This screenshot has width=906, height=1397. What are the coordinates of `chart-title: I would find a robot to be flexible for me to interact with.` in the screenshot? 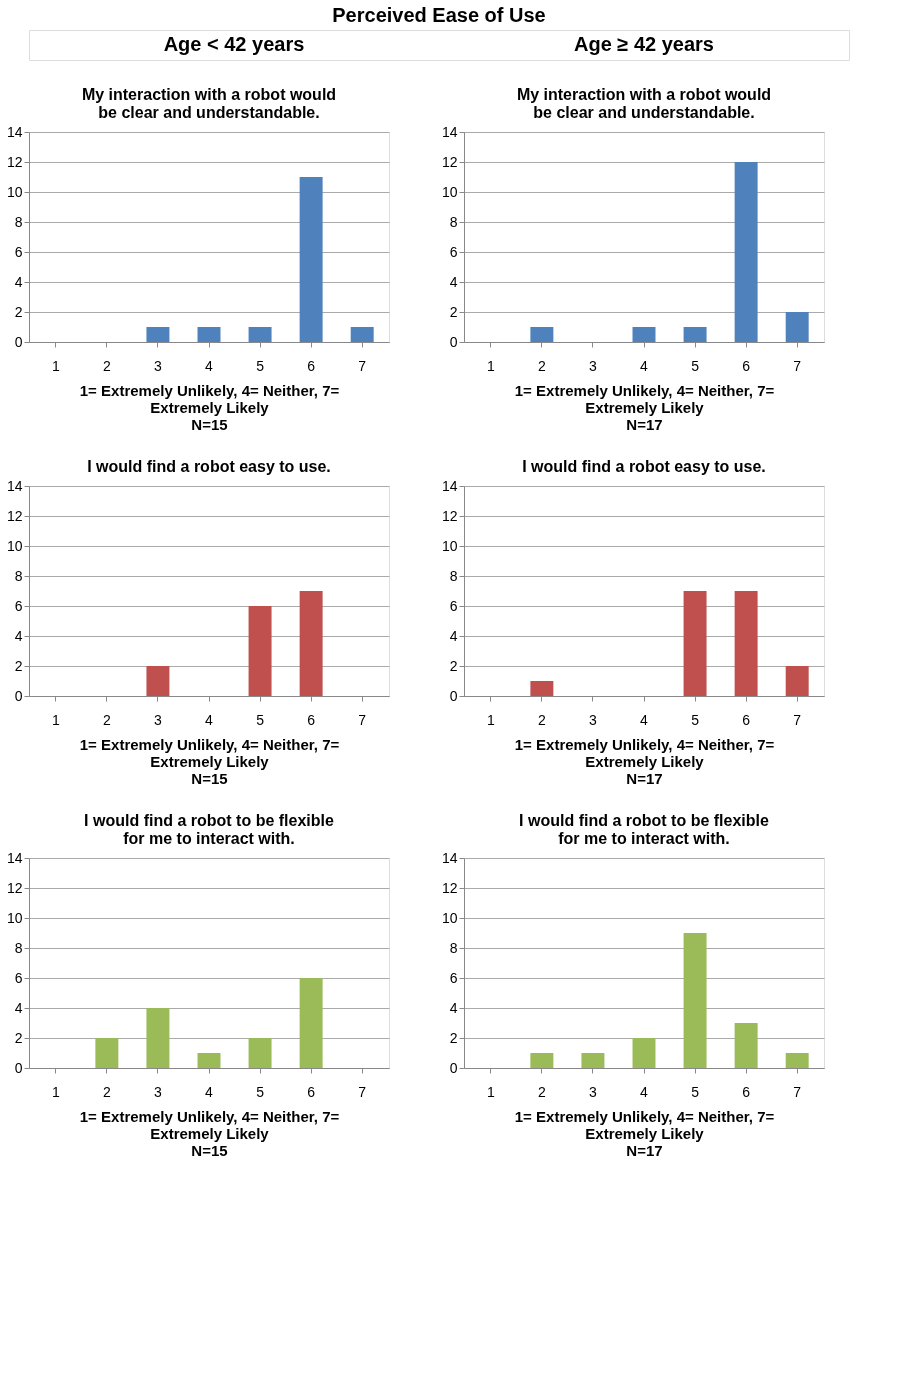 It's located at (209, 829).